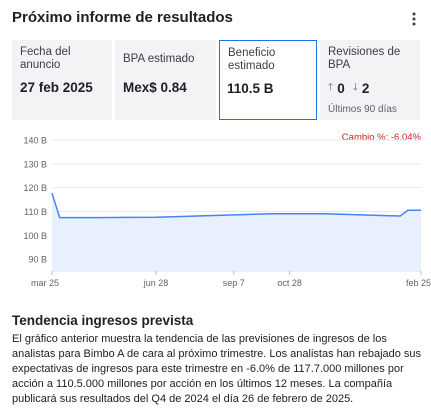 The width and height of the screenshot is (431, 413). What do you see at coordinates (336, 88) in the screenshot?
I see `revisions-up: 🡑 0` at bounding box center [336, 88].